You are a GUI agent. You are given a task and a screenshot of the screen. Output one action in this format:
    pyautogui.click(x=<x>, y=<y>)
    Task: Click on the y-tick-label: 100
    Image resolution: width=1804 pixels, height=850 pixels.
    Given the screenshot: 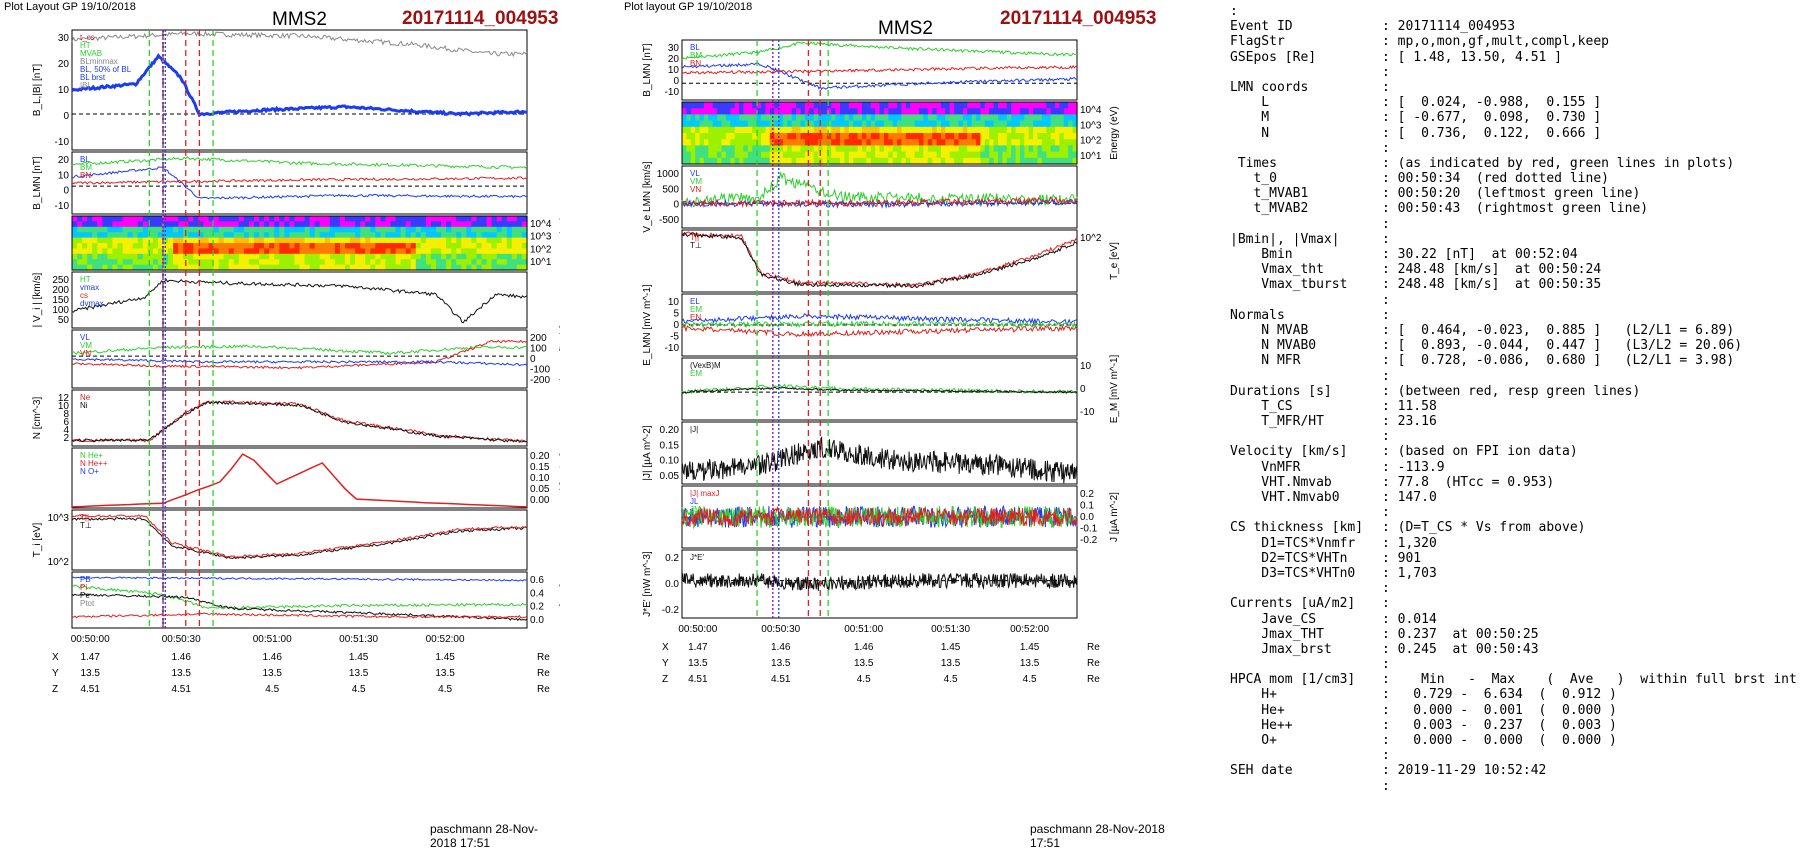 What is the action you would take?
    pyautogui.click(x=60, y=310)
    